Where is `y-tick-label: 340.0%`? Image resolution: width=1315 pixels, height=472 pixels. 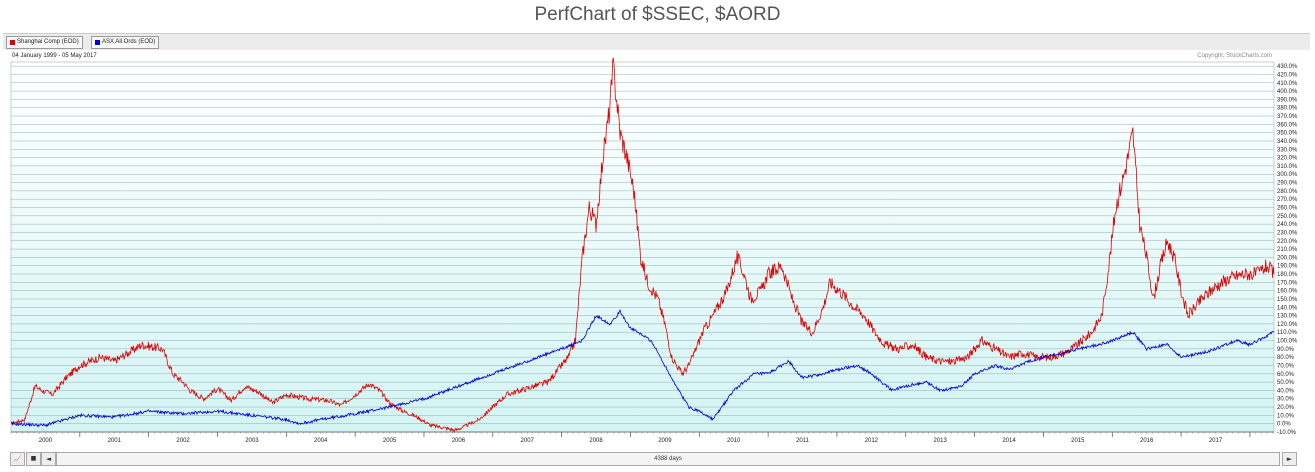 y-tick-label: 340.0% is located at coordinates (1287, 142).